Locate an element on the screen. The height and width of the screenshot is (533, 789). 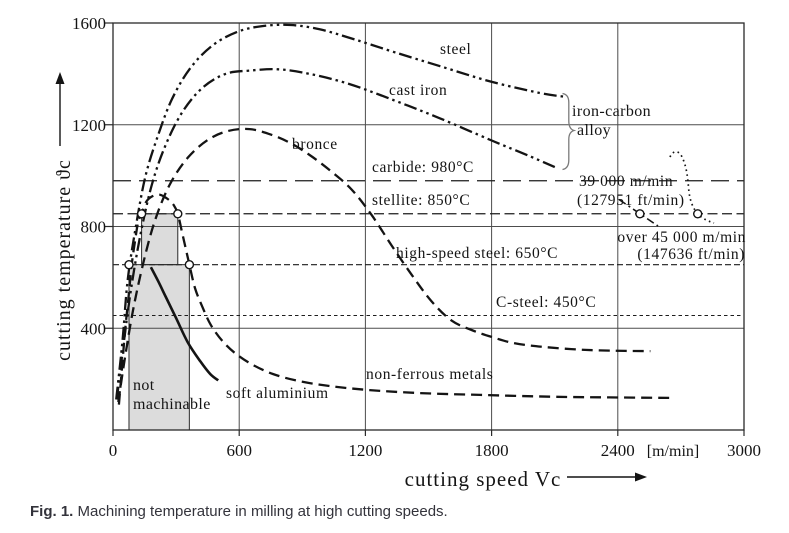
region-label-line2: machinable is located at coordinates (172, 404).